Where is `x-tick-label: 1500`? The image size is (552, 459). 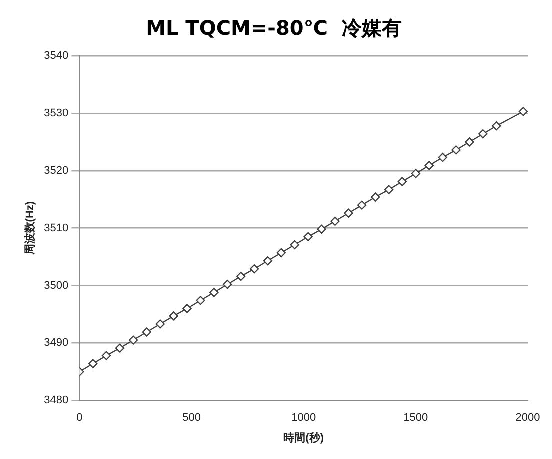
x-tick-label: 1500 is located at coordinates (416, 418).